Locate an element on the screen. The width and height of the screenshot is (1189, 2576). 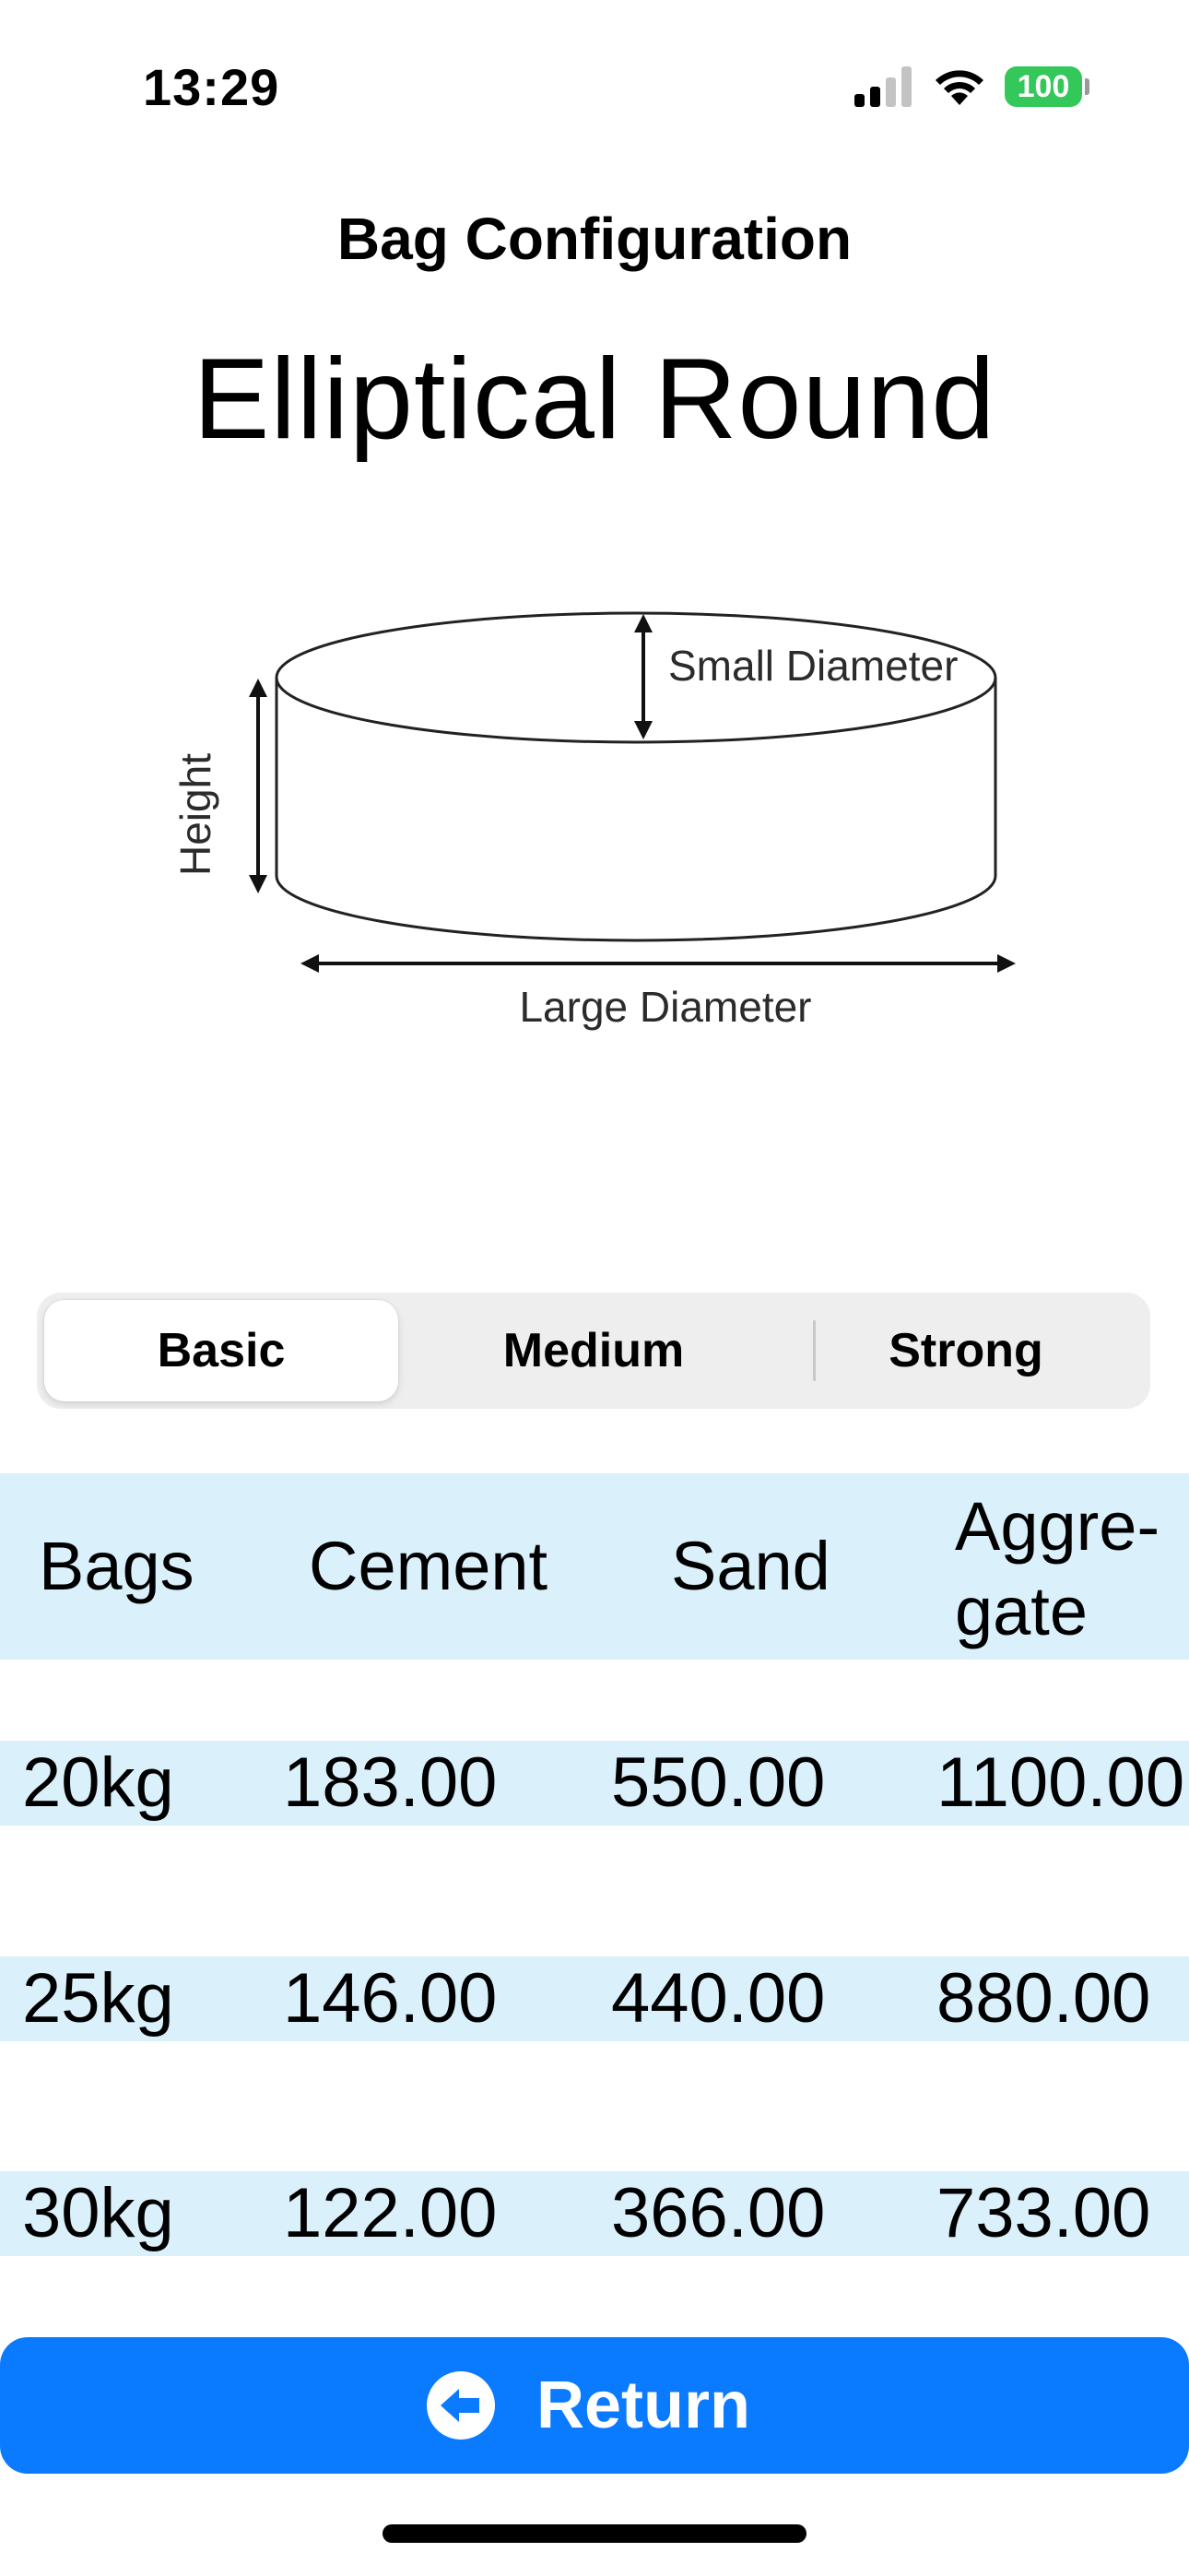
table-row: 25kg 146.00 440.00 880.00 is located at coordinates (594, 1998).